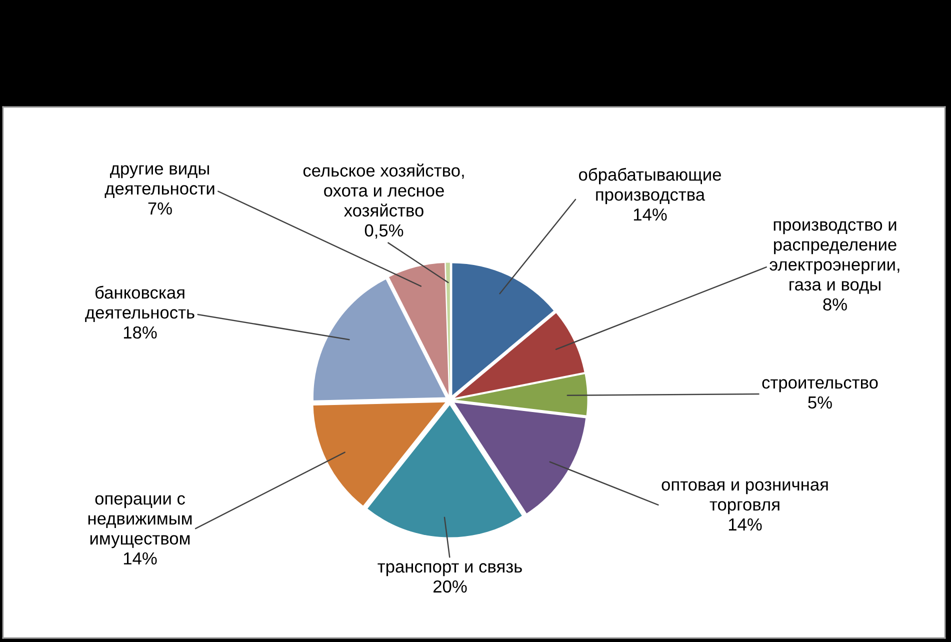  What do you see at coordinates (835, 257) in the screenshot?
I see `slice-label: производство и распределение электроэнергии, газа и воды` at bounding box center [835, 257].